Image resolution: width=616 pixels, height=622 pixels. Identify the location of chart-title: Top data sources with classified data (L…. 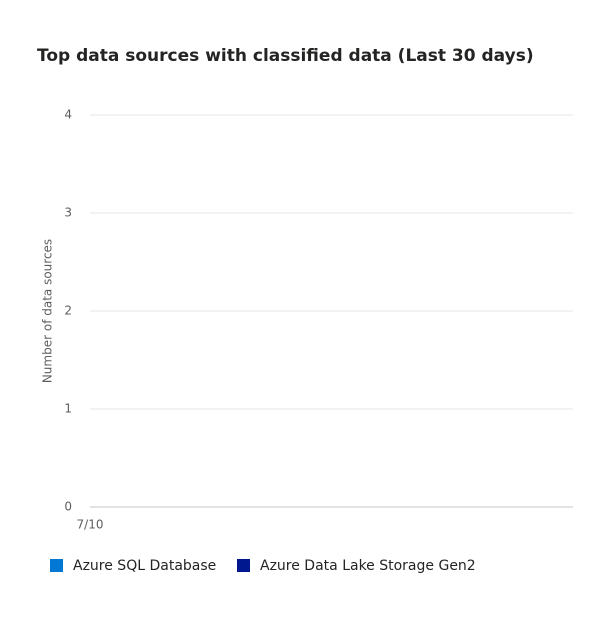
(285, 56).